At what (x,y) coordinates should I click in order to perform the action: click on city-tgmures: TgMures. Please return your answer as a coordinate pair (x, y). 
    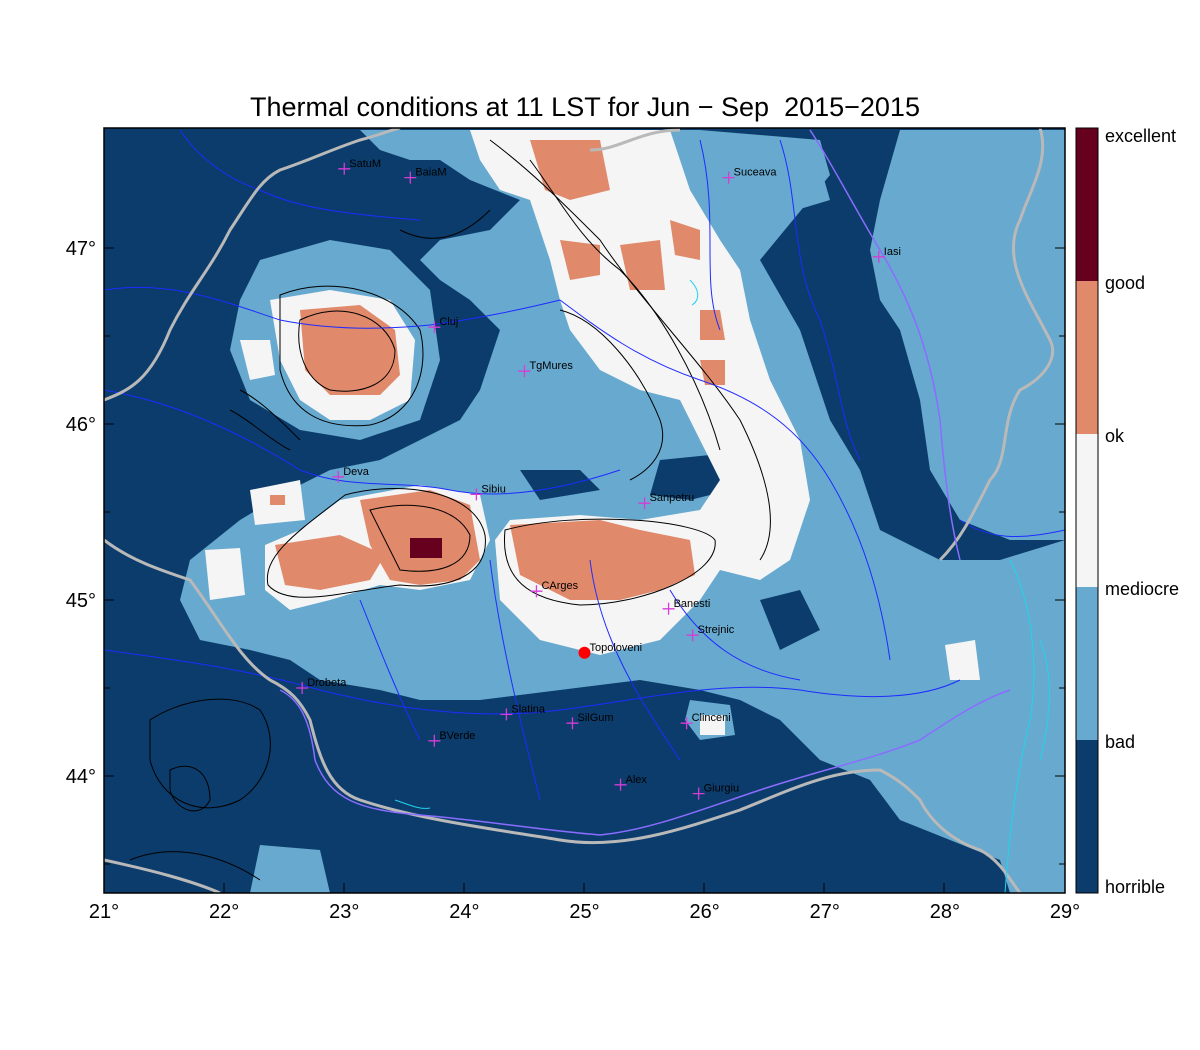
    Looking at the image, I should click on (545, 369).